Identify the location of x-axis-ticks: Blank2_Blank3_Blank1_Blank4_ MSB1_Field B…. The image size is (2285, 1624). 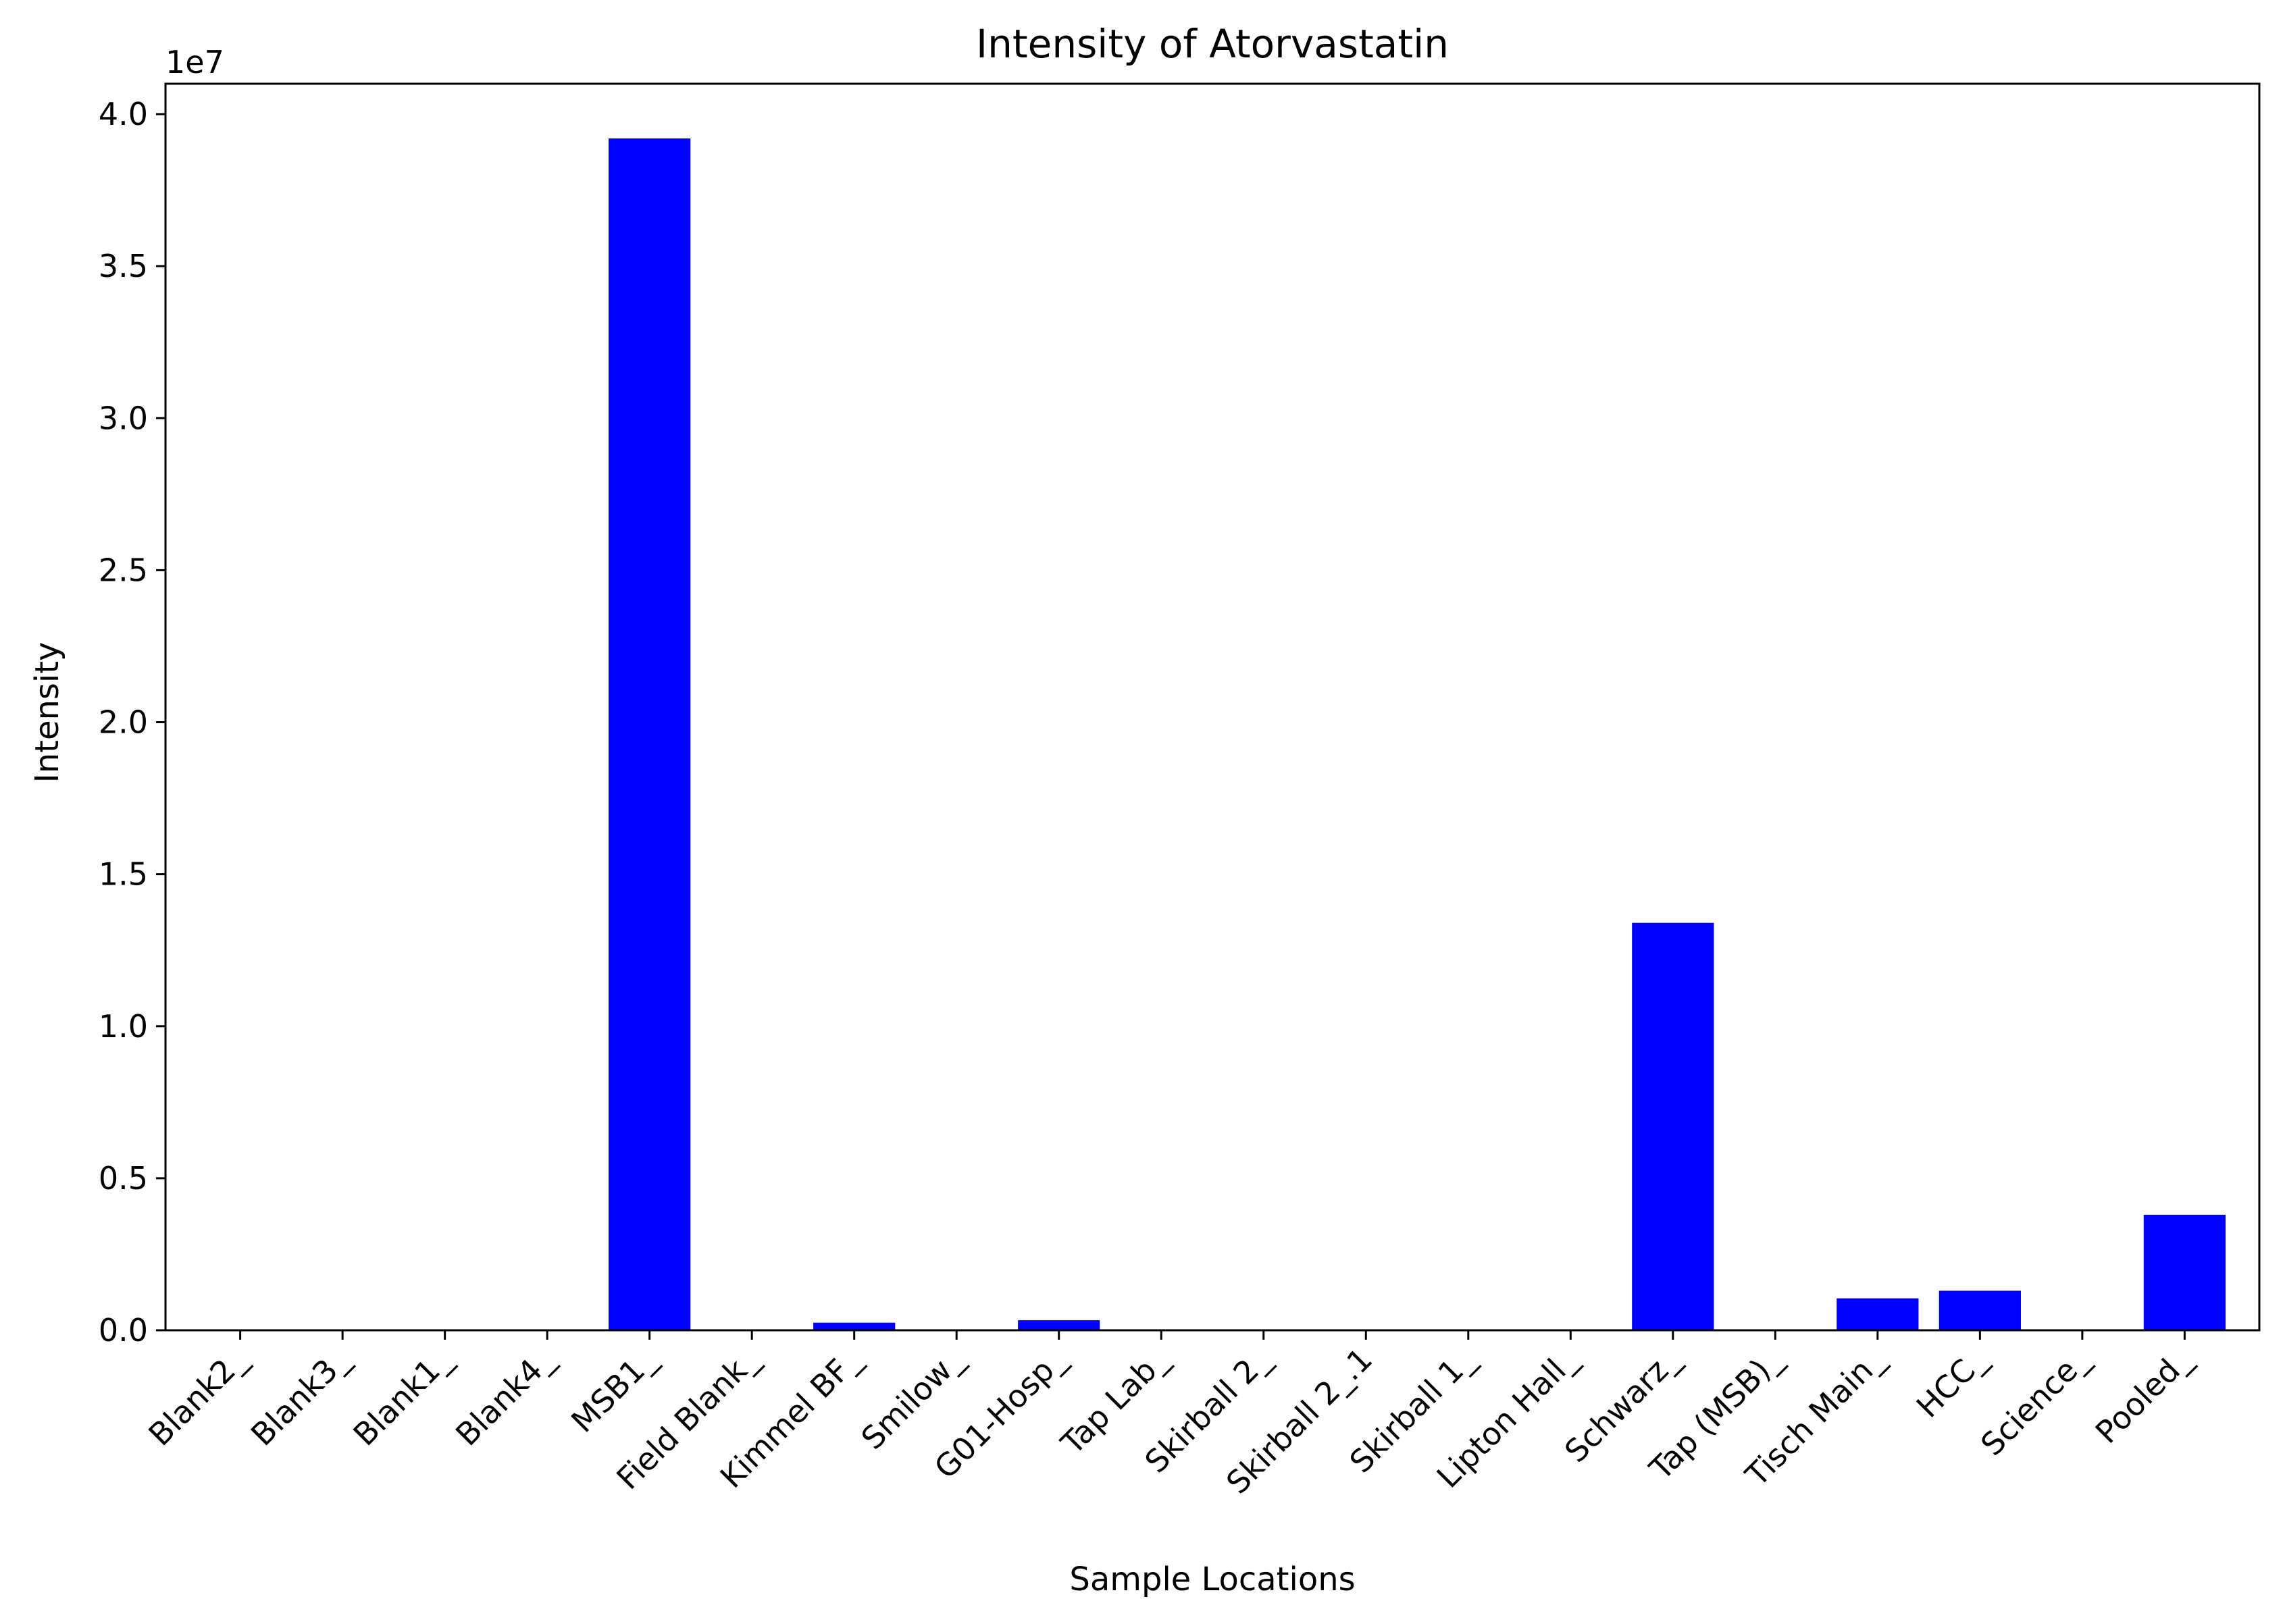
(1170, 1416).